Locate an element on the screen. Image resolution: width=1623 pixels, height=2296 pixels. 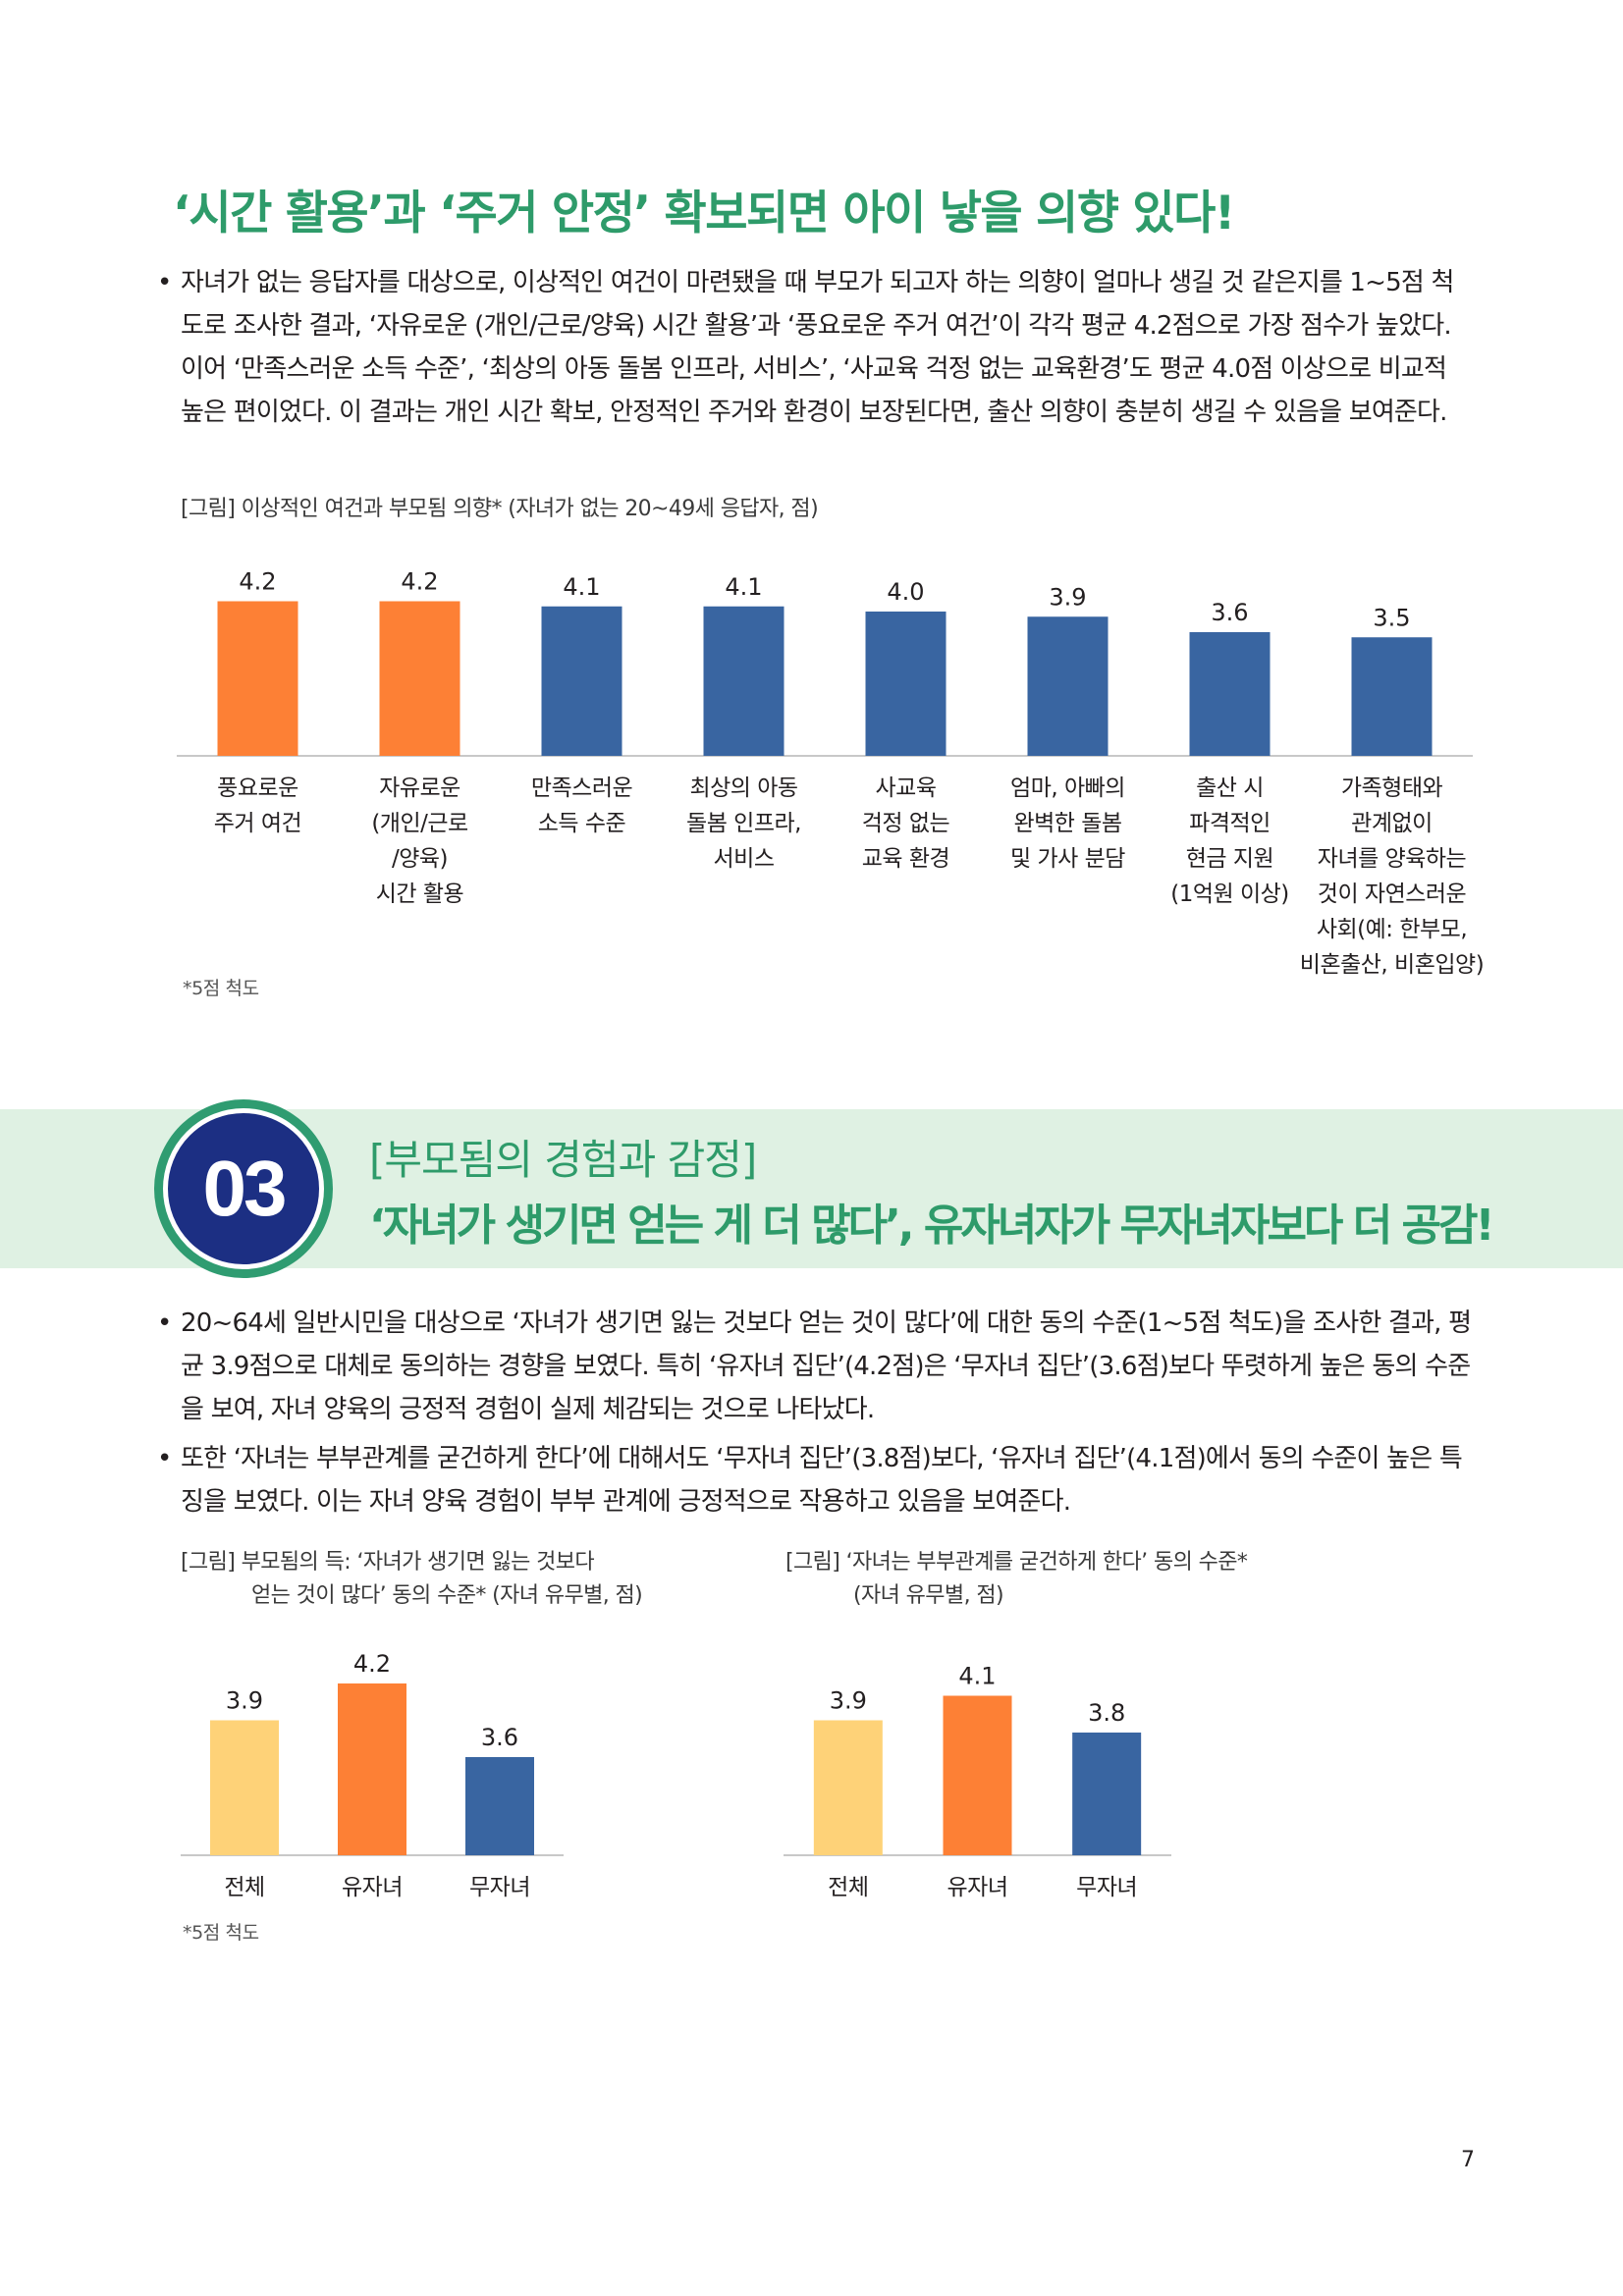
chart-category-label: 현금 지원 is located at coordinates (1229, 859).